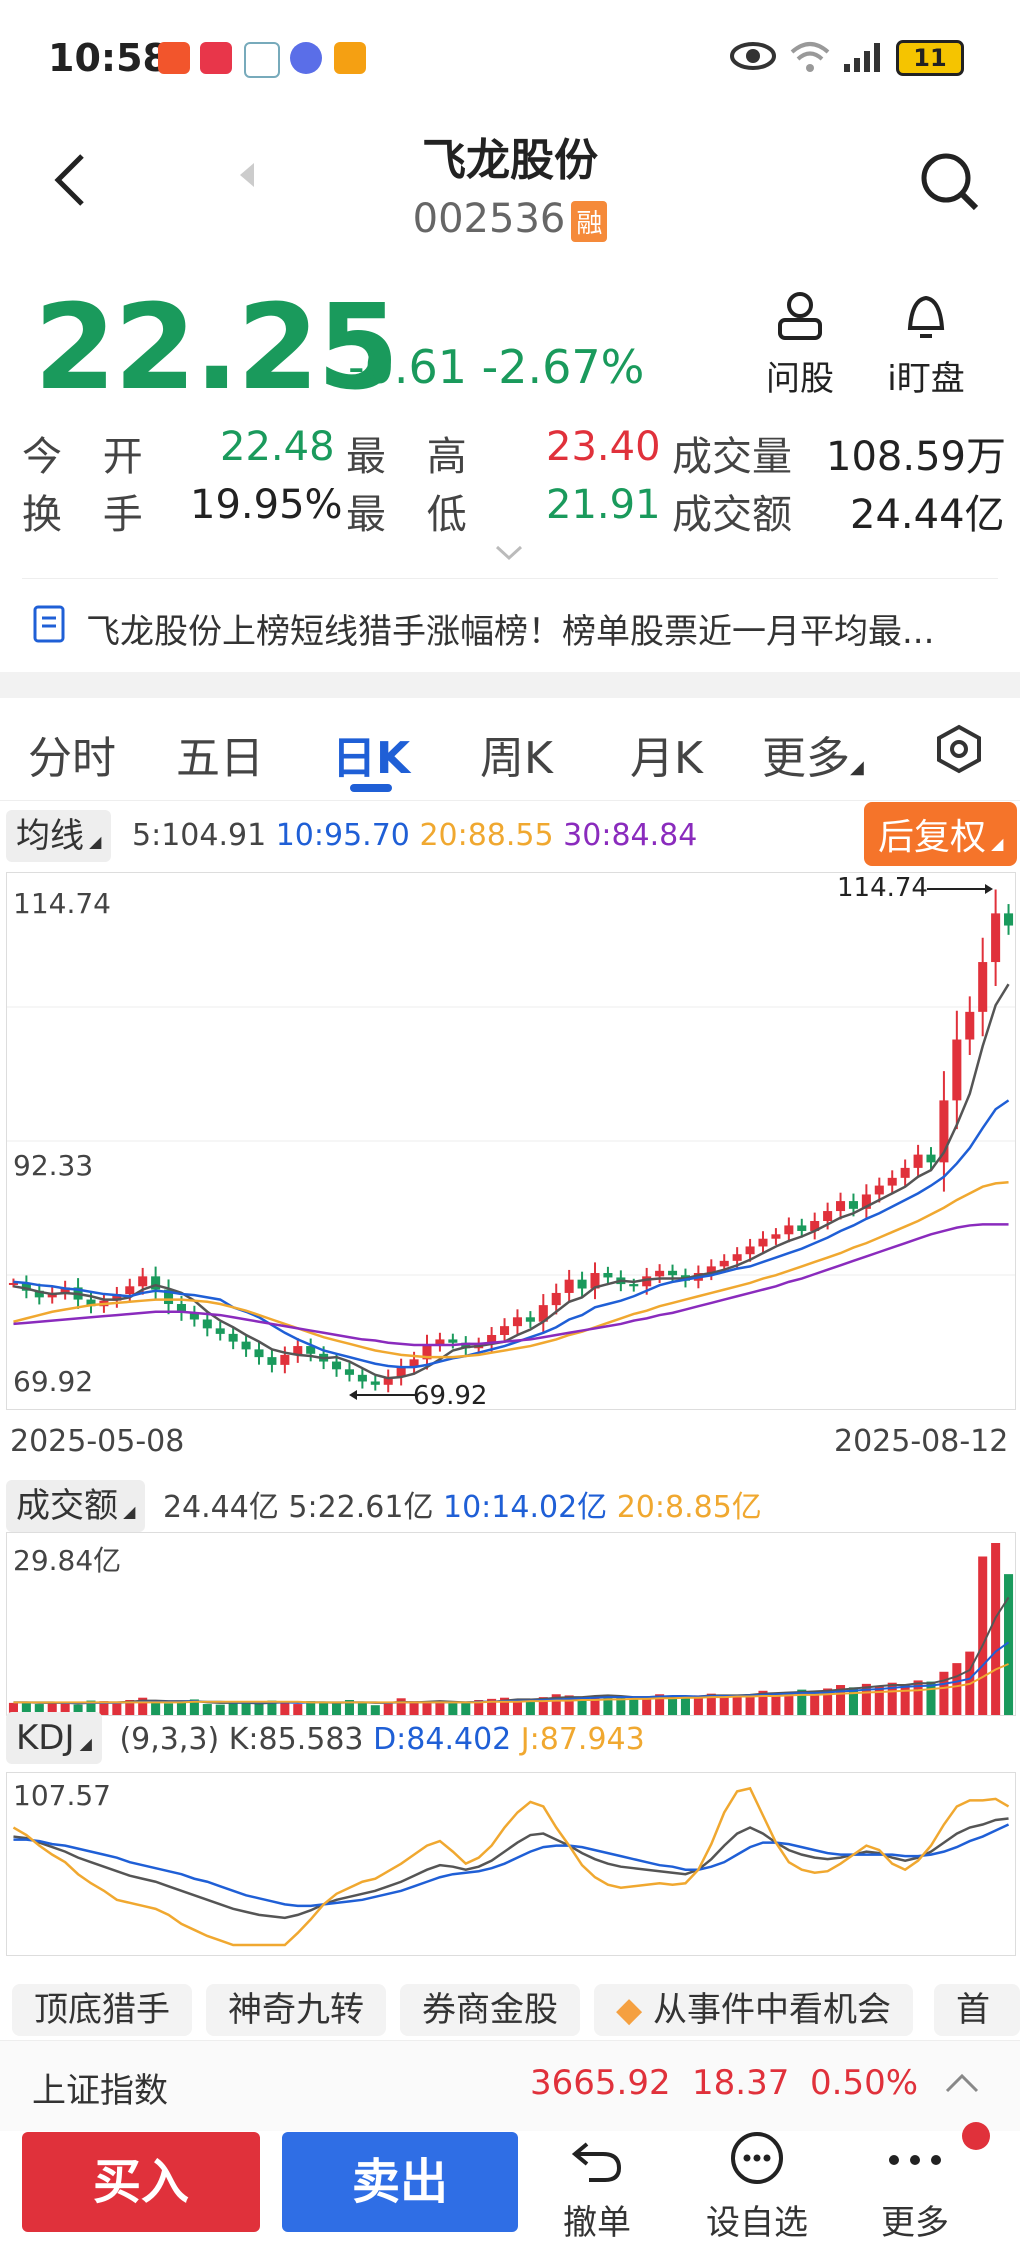 The width and height of the screenshot is (1020, 2250). I want to click on tab-weekly-k: 周K, so click(516, 758).